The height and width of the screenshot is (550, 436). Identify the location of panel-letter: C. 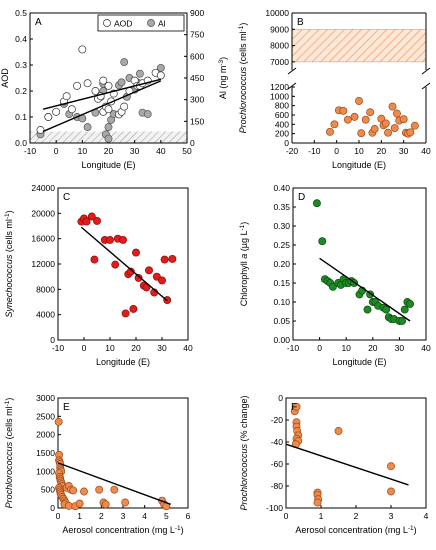
(66, 197).